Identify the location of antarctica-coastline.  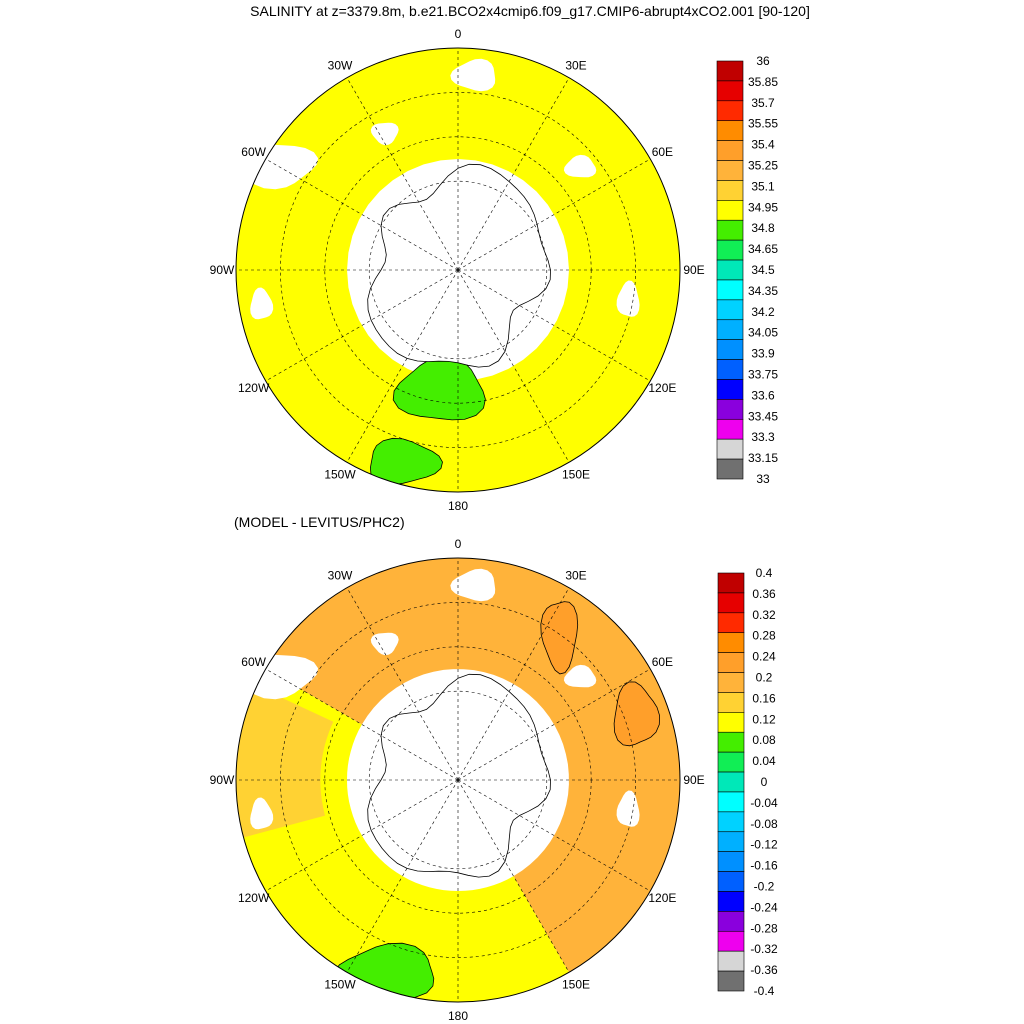
(459, 265).